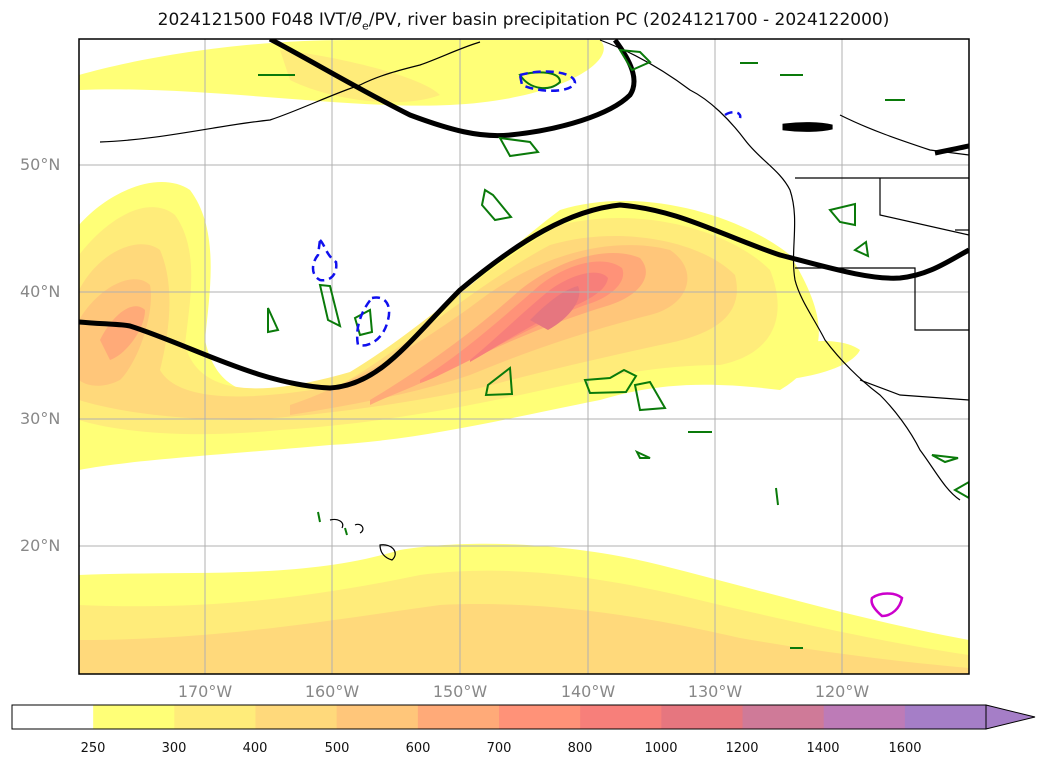  I want to click on lon-label-160w: 160°W, so click(332, 691).